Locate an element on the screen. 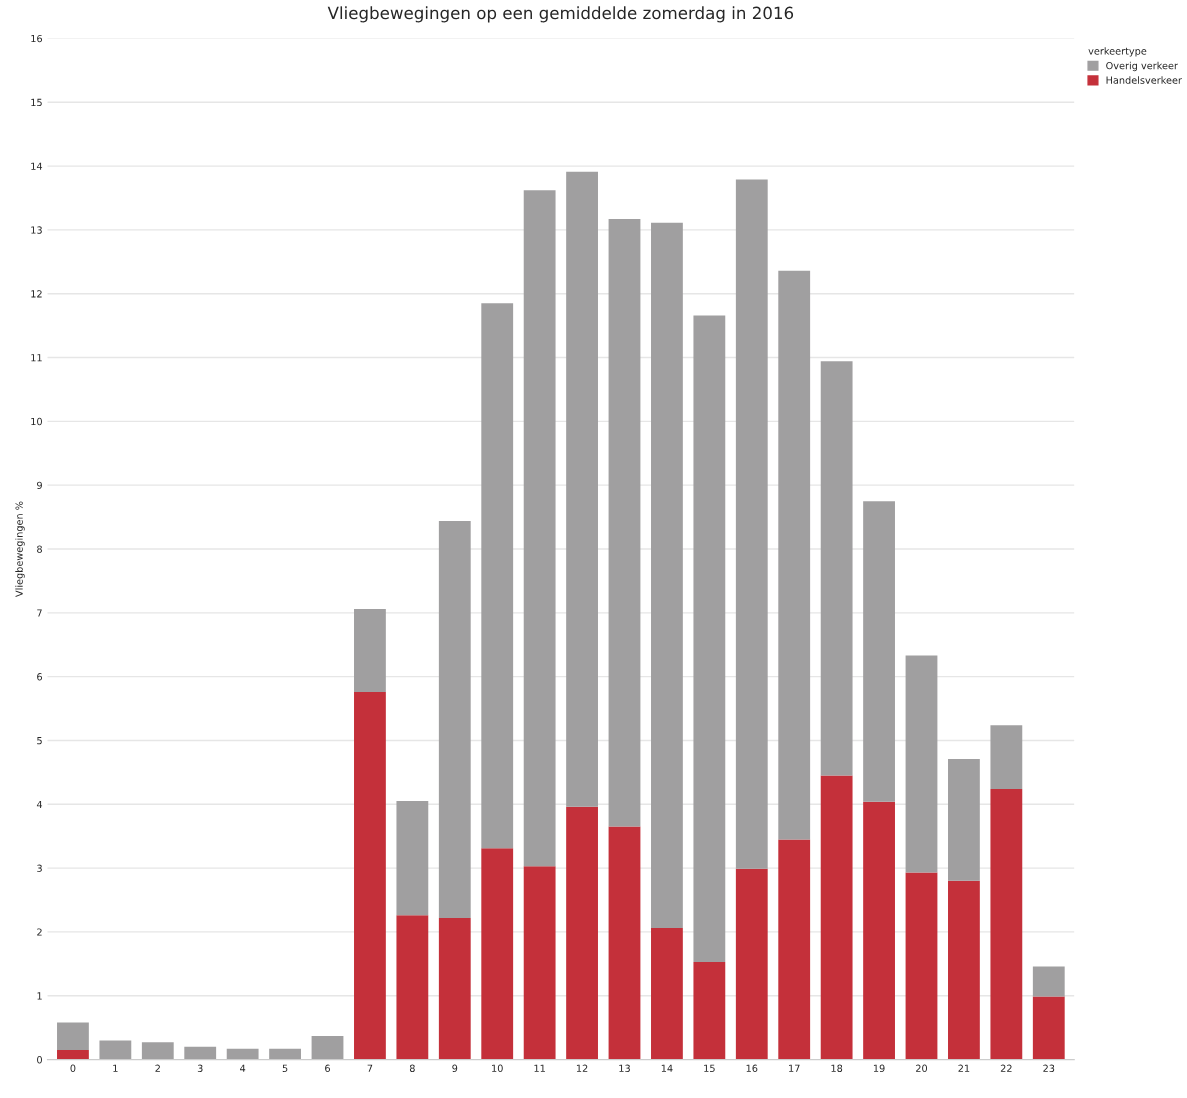 The width and height of the screenshot is (1187, 1098). x-tick-label: 23 is located at coordinates (1049, 1068).